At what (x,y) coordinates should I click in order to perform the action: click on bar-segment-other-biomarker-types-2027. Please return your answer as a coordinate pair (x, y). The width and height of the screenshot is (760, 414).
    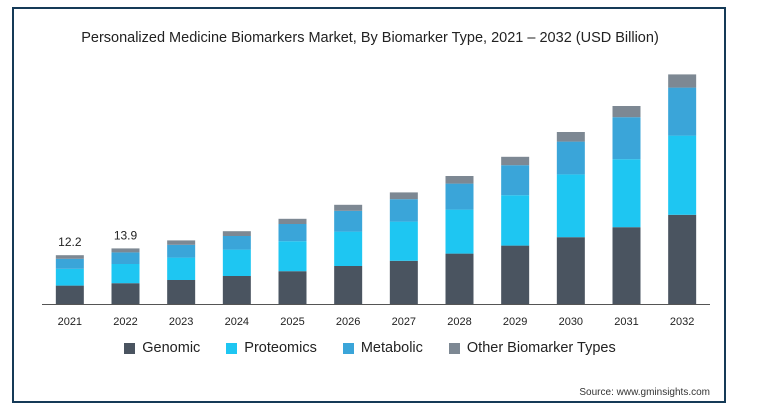
    Looking at the image, I should click on (403, 196).